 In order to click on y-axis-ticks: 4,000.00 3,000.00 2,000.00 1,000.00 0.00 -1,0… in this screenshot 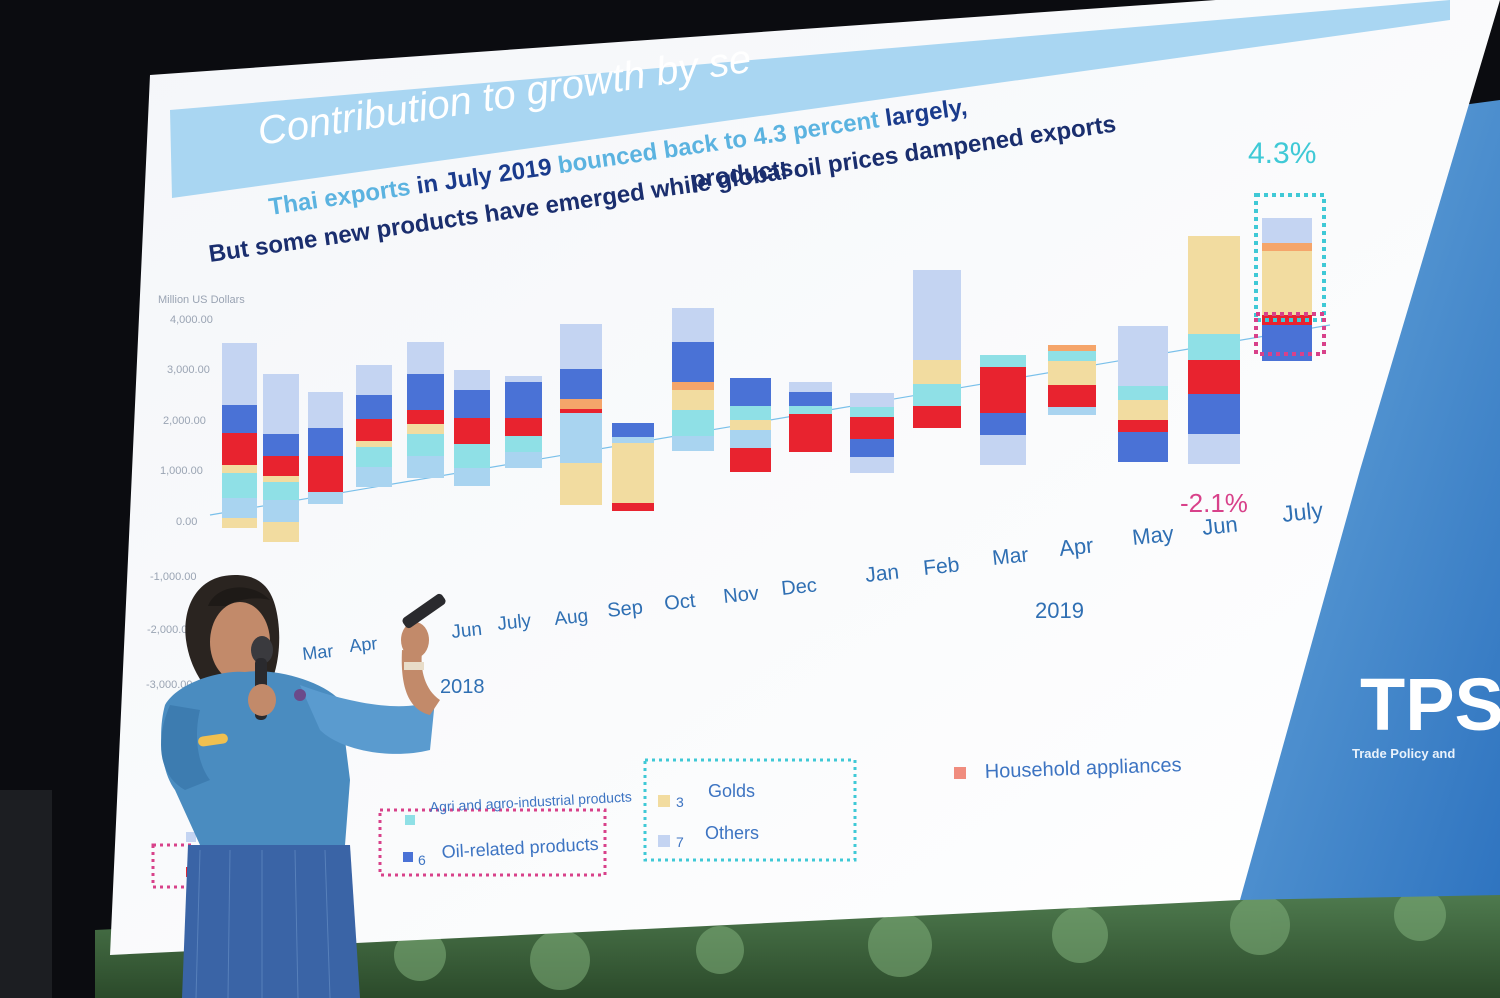, I will do `click(179, 502)`.